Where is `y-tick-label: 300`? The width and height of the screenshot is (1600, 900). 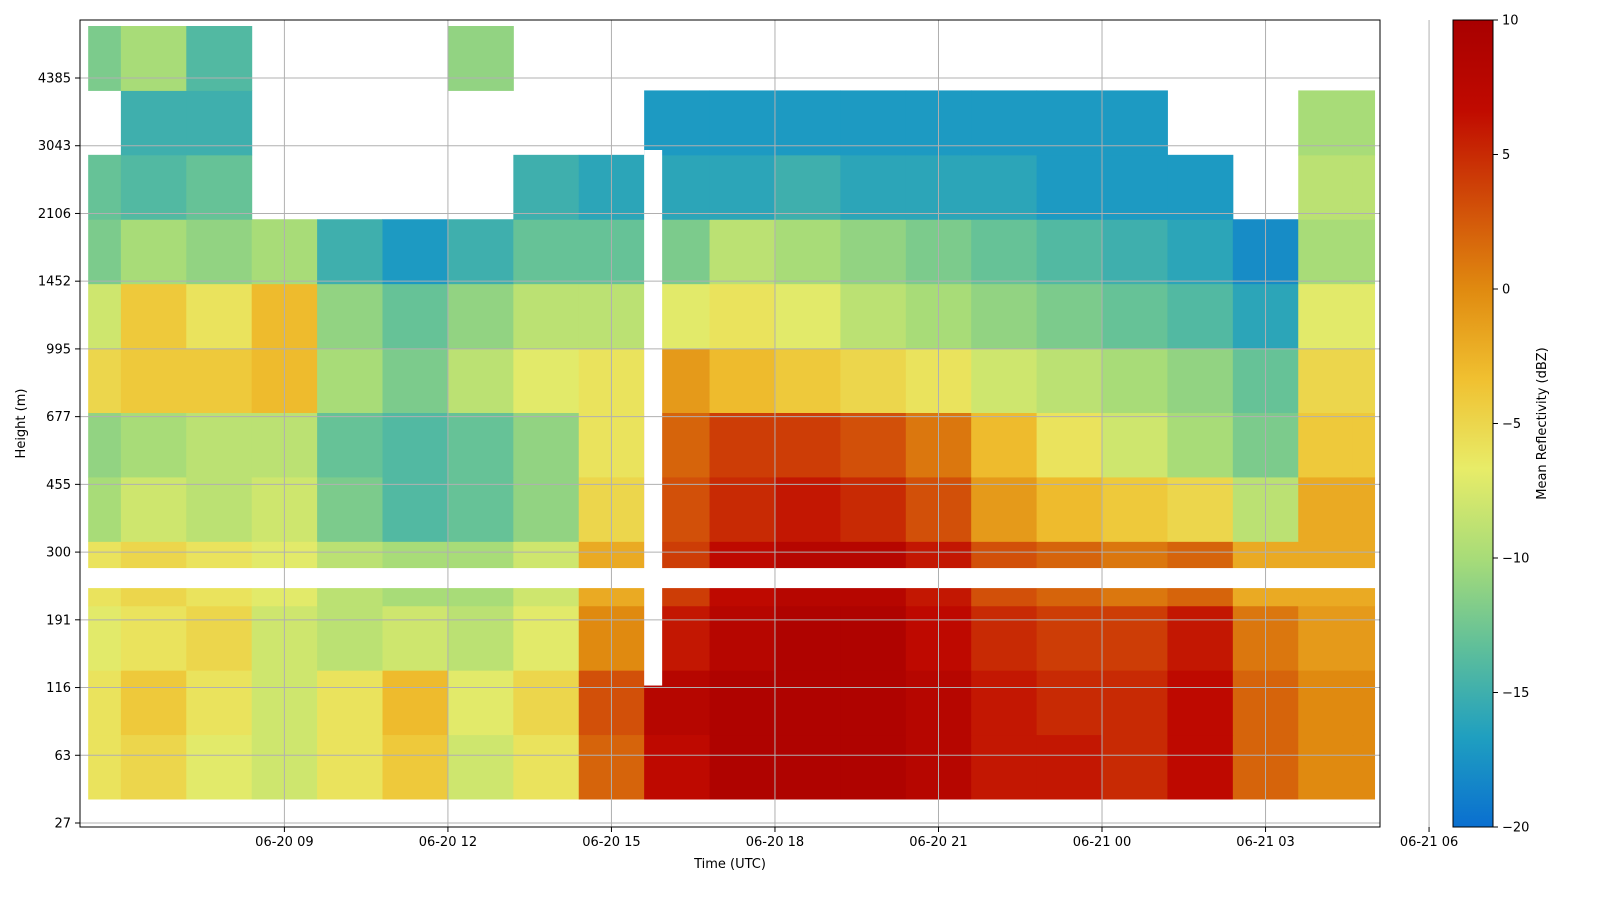
y-tick-label: 300 is located at coordinates (58, 553).